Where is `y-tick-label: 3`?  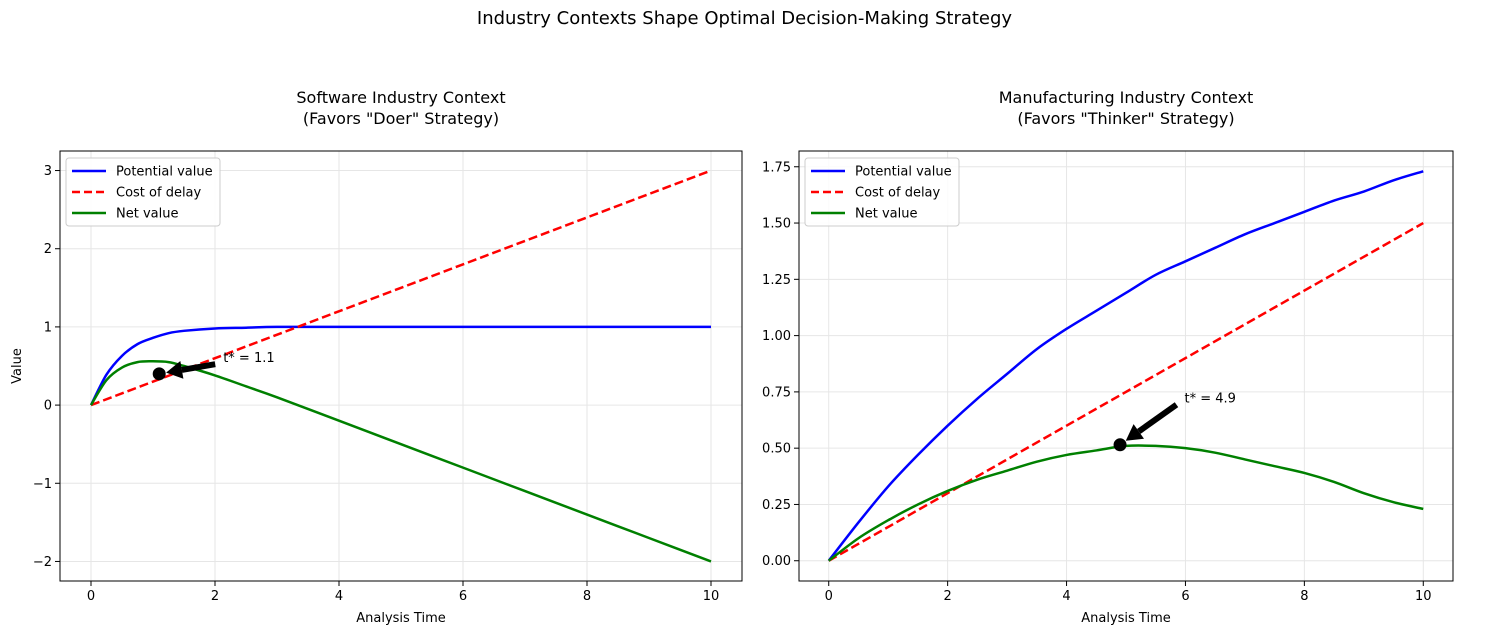
y-tick-label: 3 is located at coordinates (48, 171).